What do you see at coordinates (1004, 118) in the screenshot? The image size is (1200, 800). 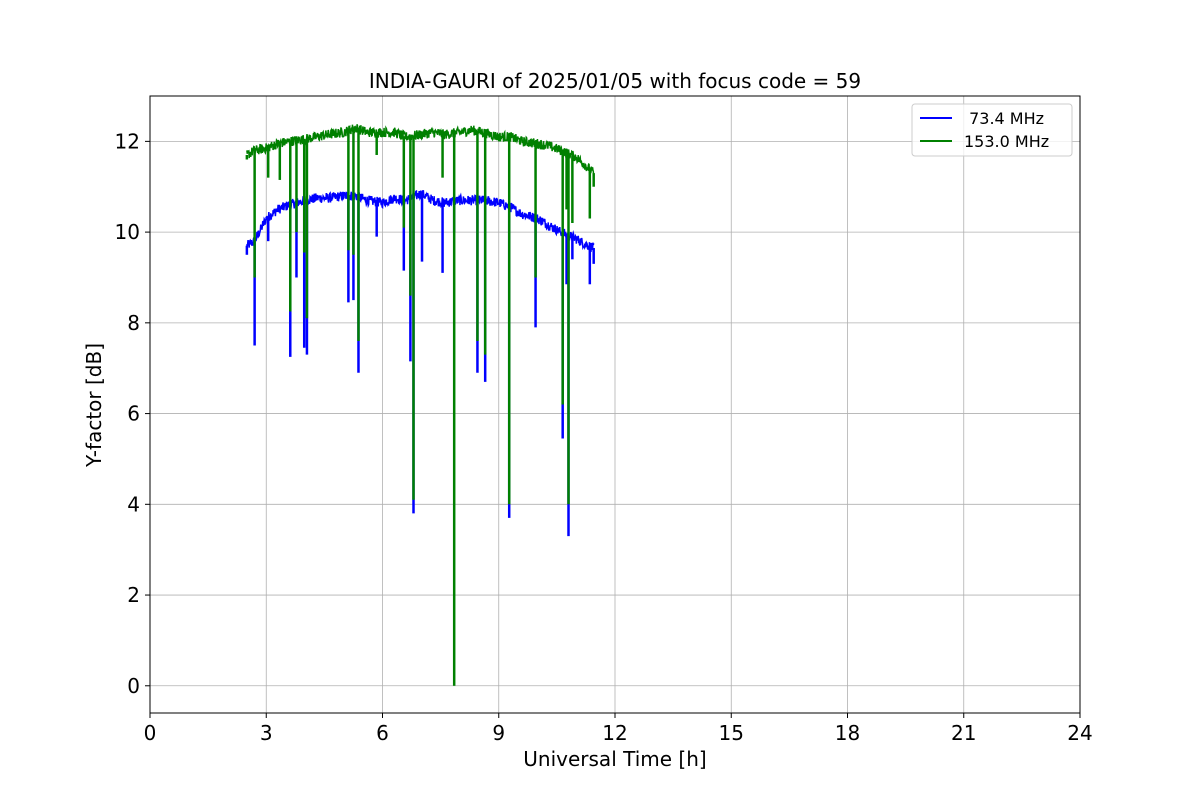 I see `legend-label-series-0: 73.4 MHz` at bounding box center [1004, 118].